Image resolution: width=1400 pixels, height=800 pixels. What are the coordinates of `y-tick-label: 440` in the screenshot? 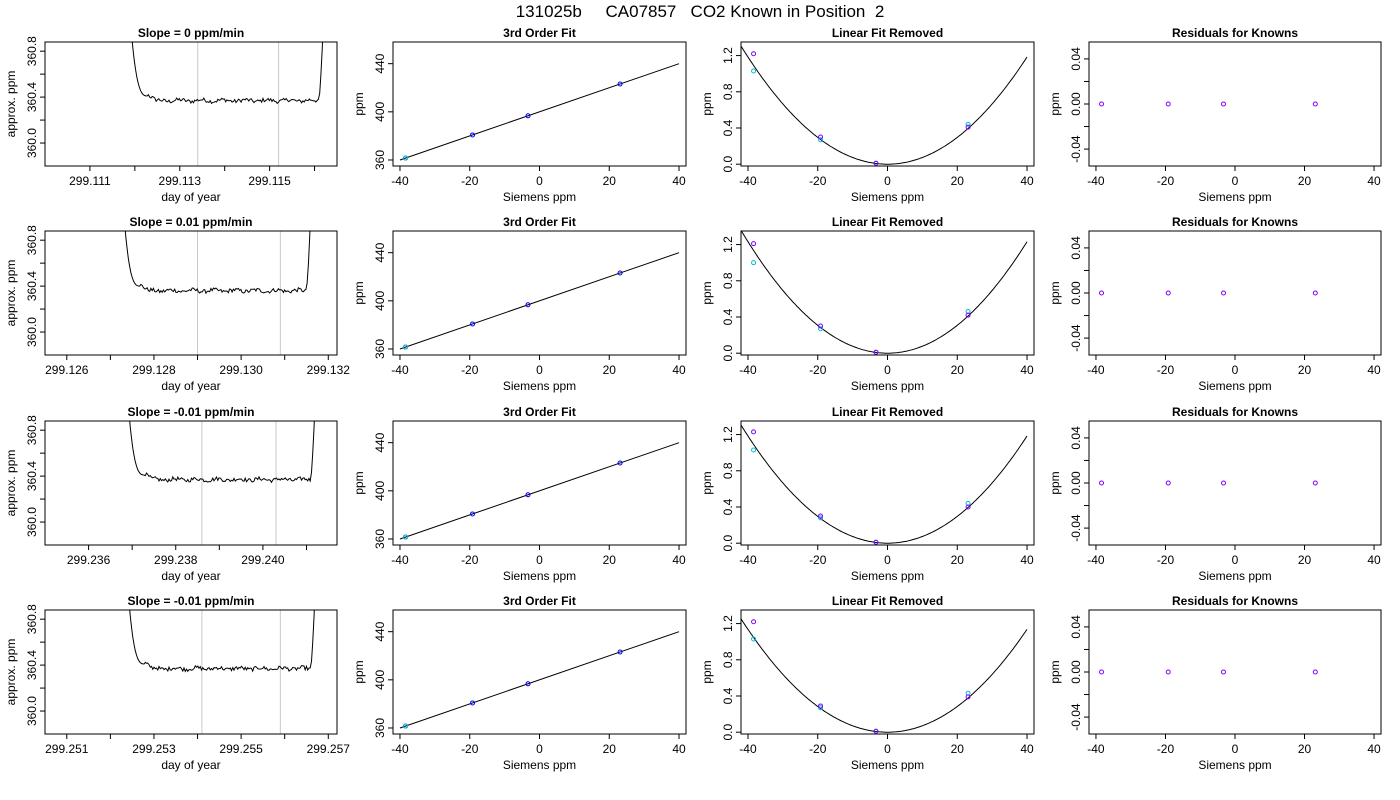 It's located at (380, 631).